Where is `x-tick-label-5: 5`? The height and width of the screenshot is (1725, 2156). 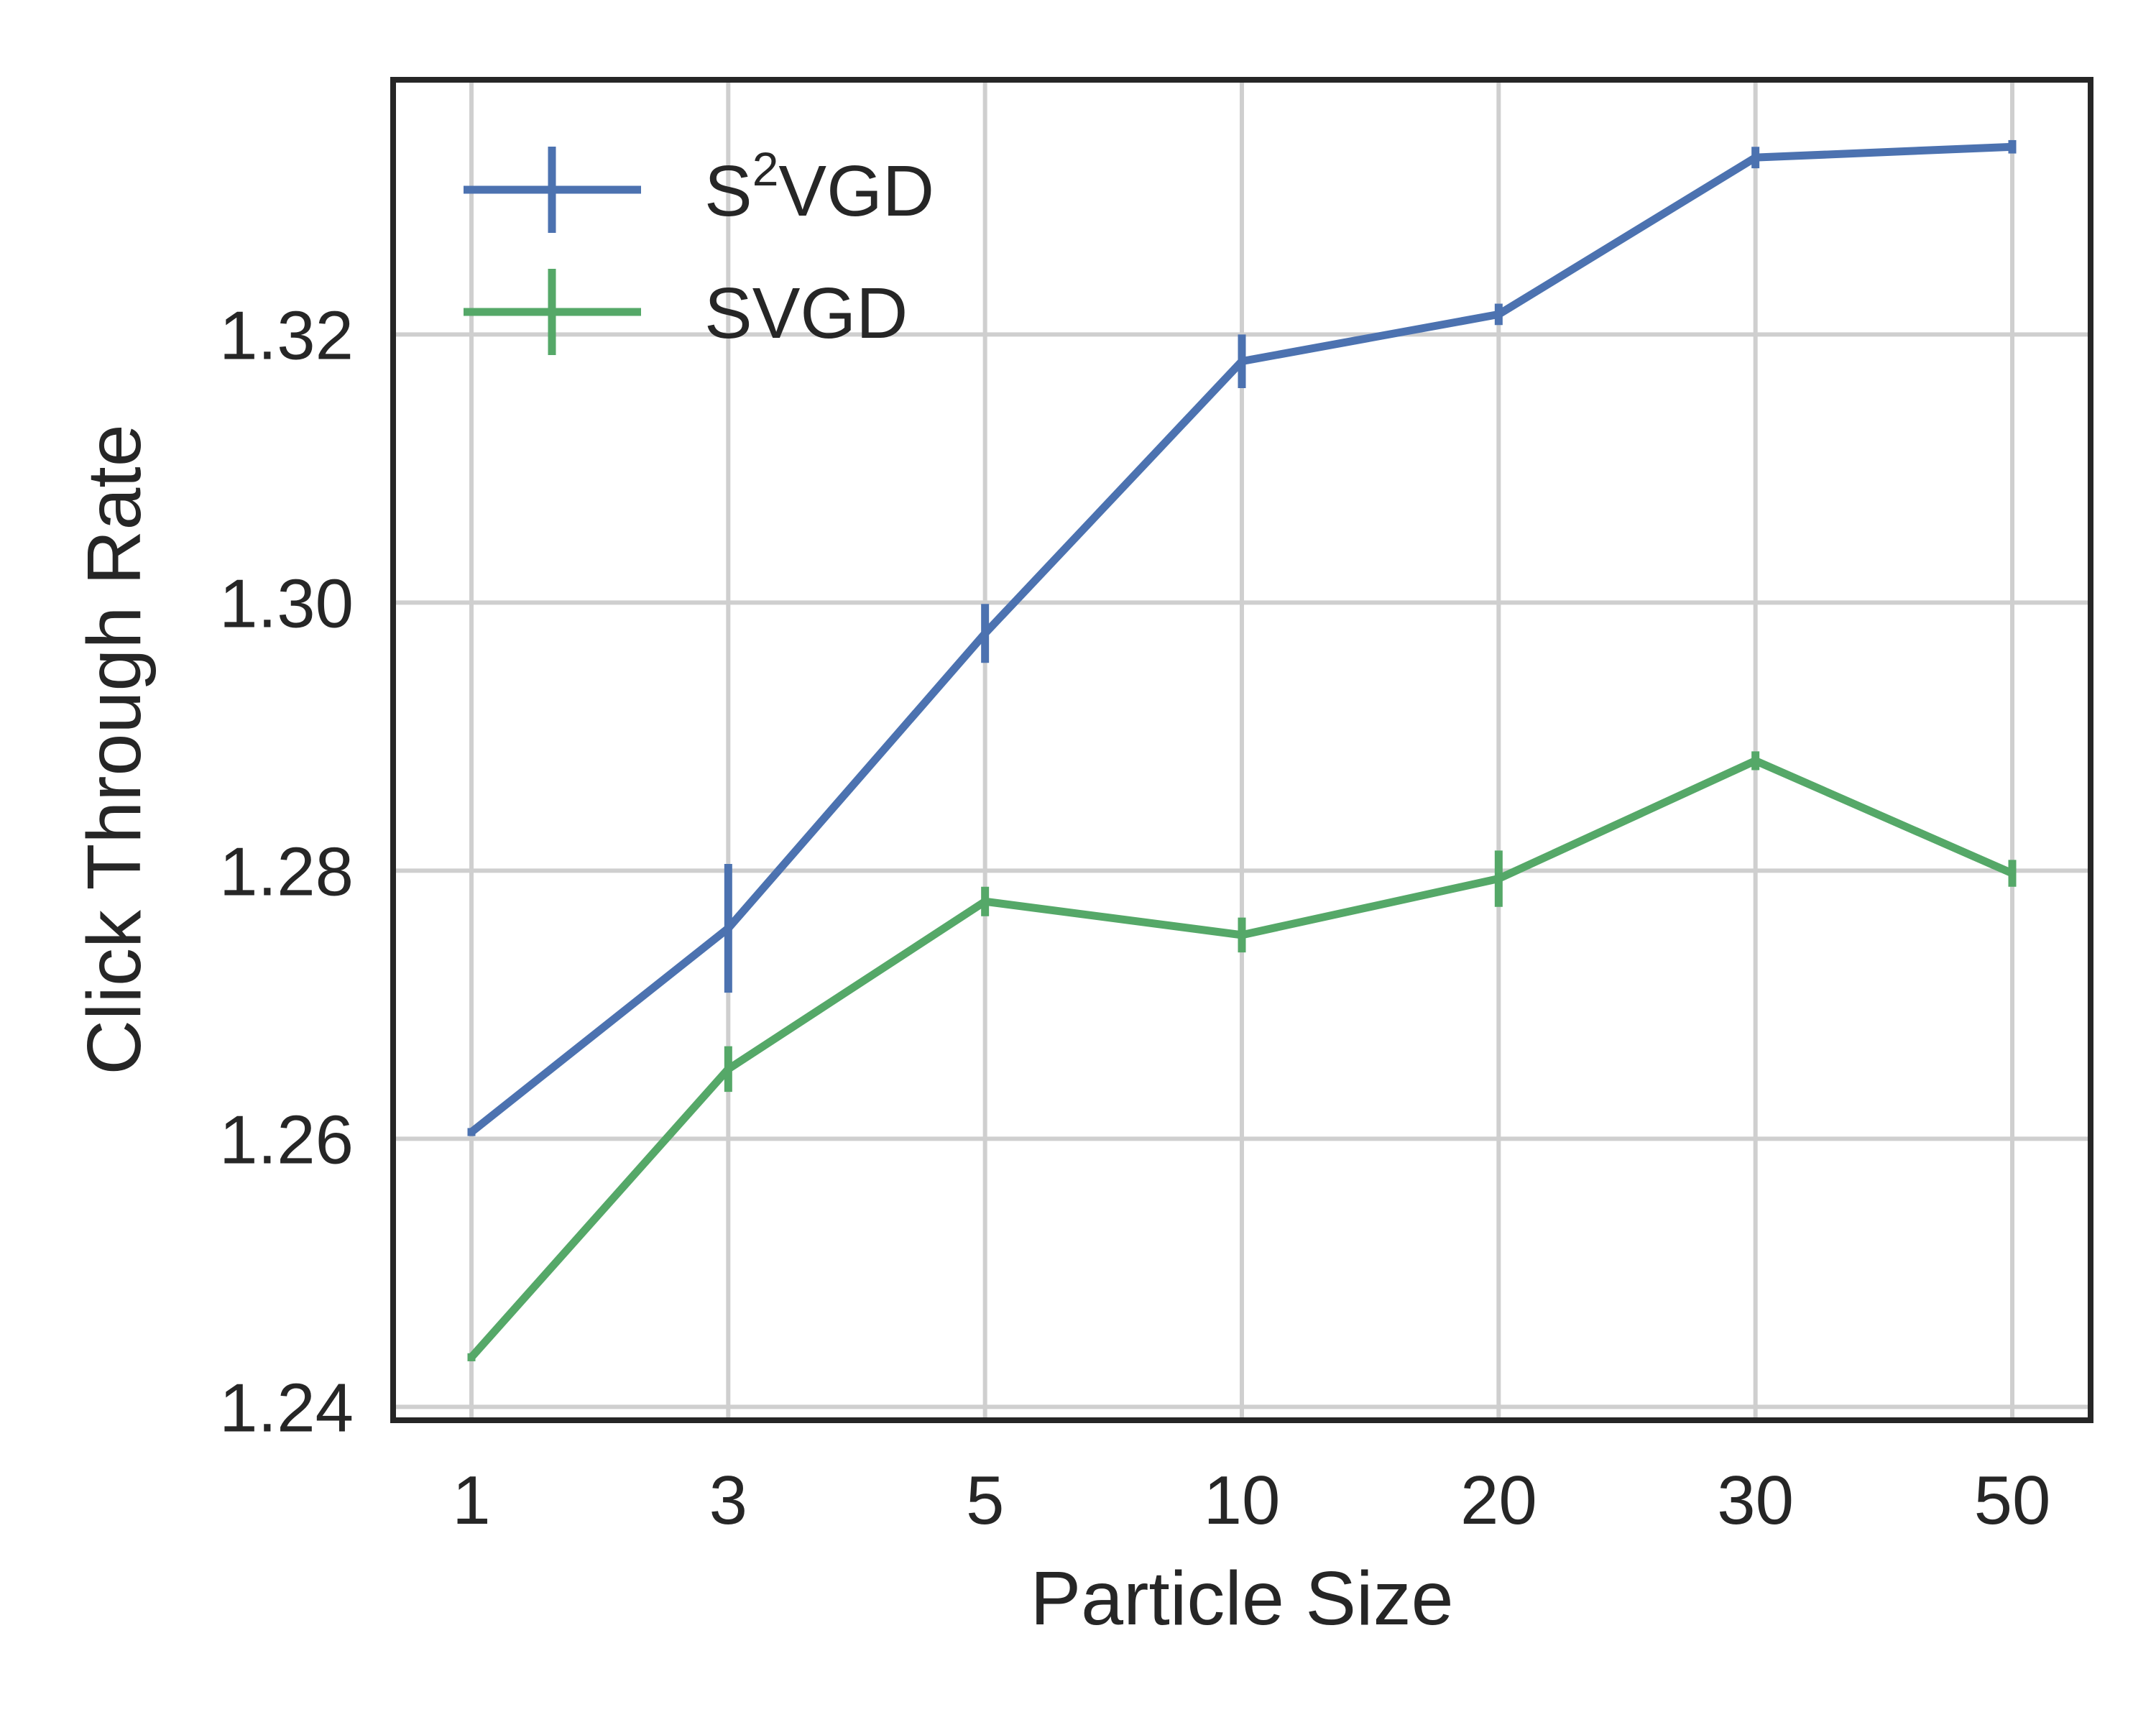
x-tick-label-5: 5 is located at coordinates (985, 1500).